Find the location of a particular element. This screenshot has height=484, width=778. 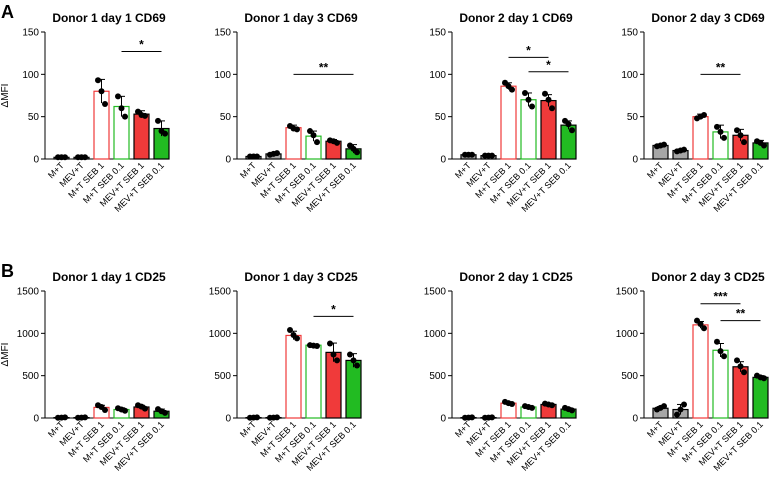

chart-title: Donor 1 day 3 CD69 is located at coordinates (301, 18).